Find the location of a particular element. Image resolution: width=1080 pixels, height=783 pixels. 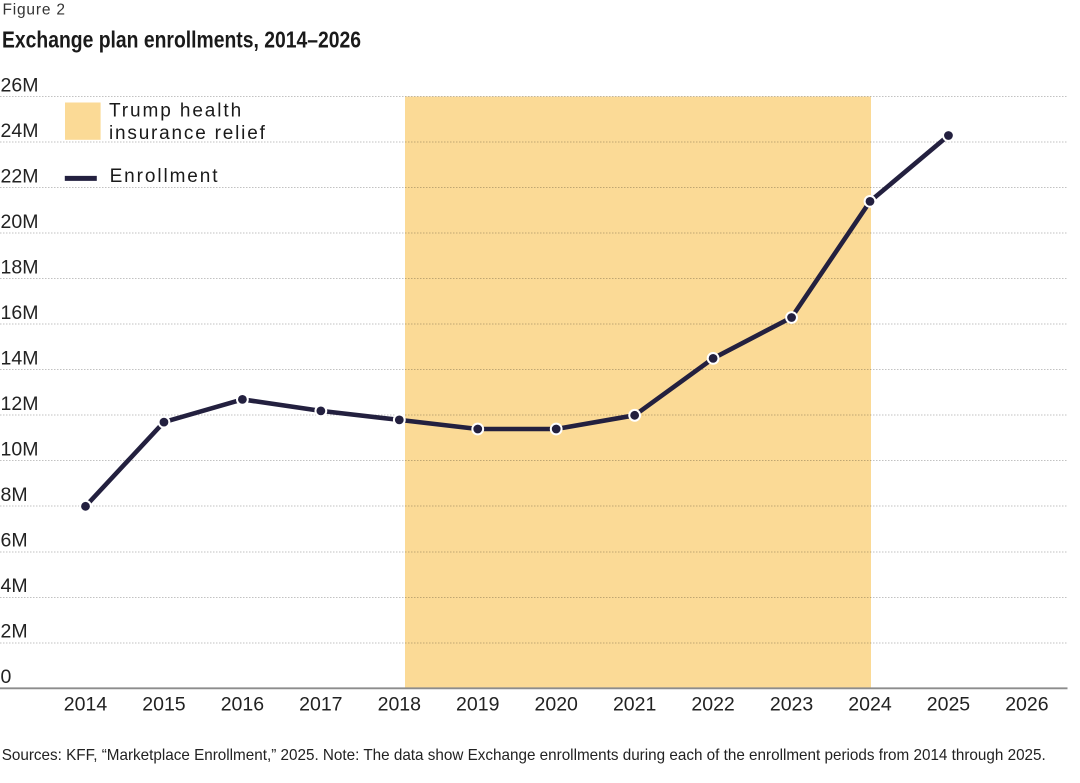

svg-text: 16M is located at coordinates (20, 313).